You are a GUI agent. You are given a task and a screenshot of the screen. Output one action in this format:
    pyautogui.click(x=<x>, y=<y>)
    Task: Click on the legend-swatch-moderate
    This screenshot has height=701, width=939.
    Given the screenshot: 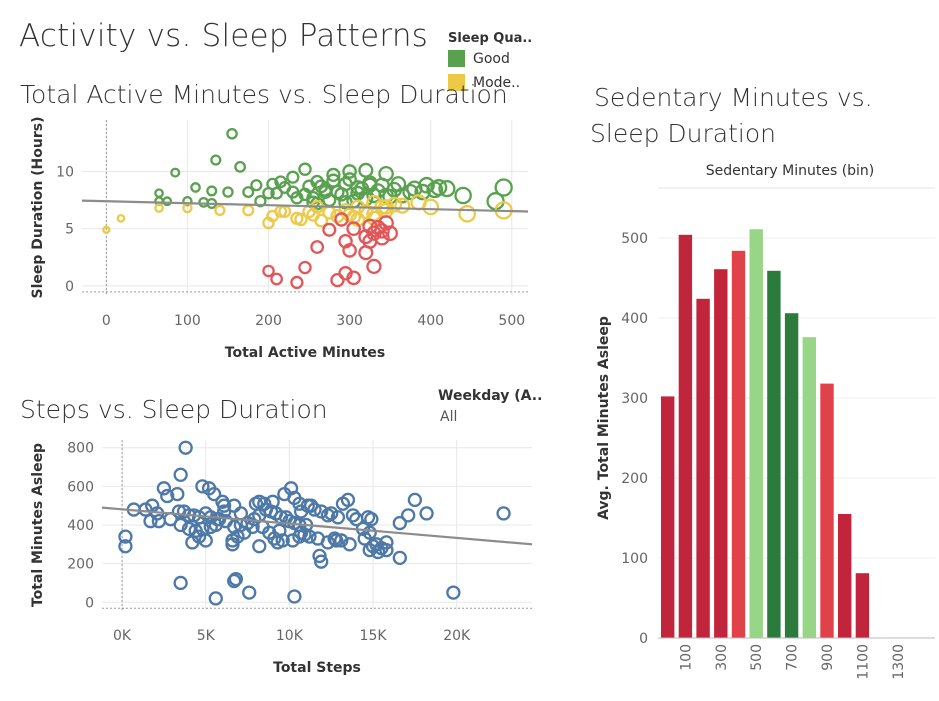 What is the action you would take?
    pyautogui.click(x=456, y=82)
    